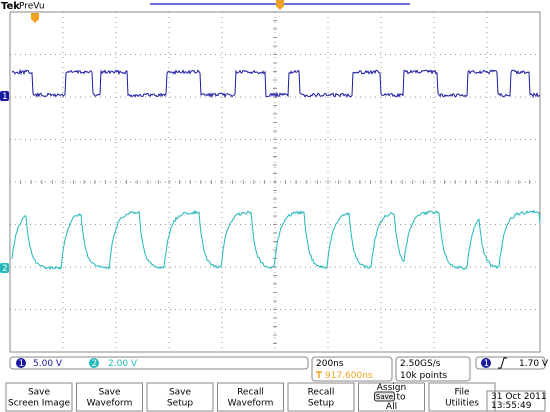 The width and height of the screenshot is (550, 412). I want to click on sample-rate: 2.50GS/s, so click(420, 364).